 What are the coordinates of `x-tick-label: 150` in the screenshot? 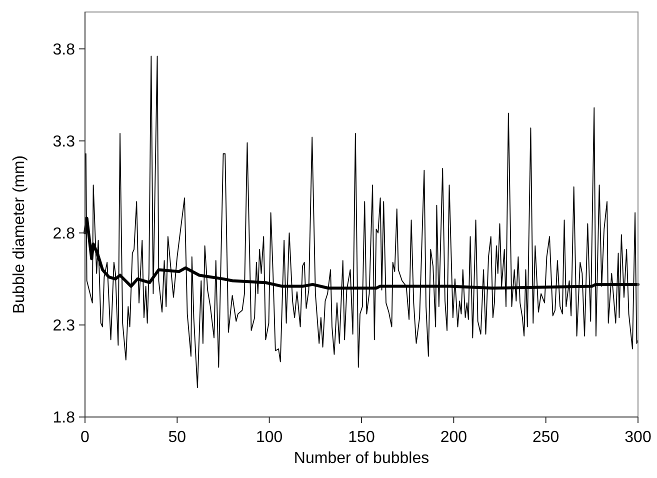 It's located at (361, 437).